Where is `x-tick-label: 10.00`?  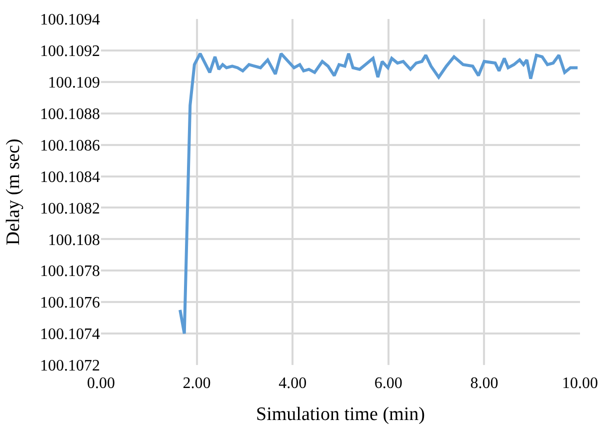
x-tick-label: 10.00 is located at coordinates (580, 383).